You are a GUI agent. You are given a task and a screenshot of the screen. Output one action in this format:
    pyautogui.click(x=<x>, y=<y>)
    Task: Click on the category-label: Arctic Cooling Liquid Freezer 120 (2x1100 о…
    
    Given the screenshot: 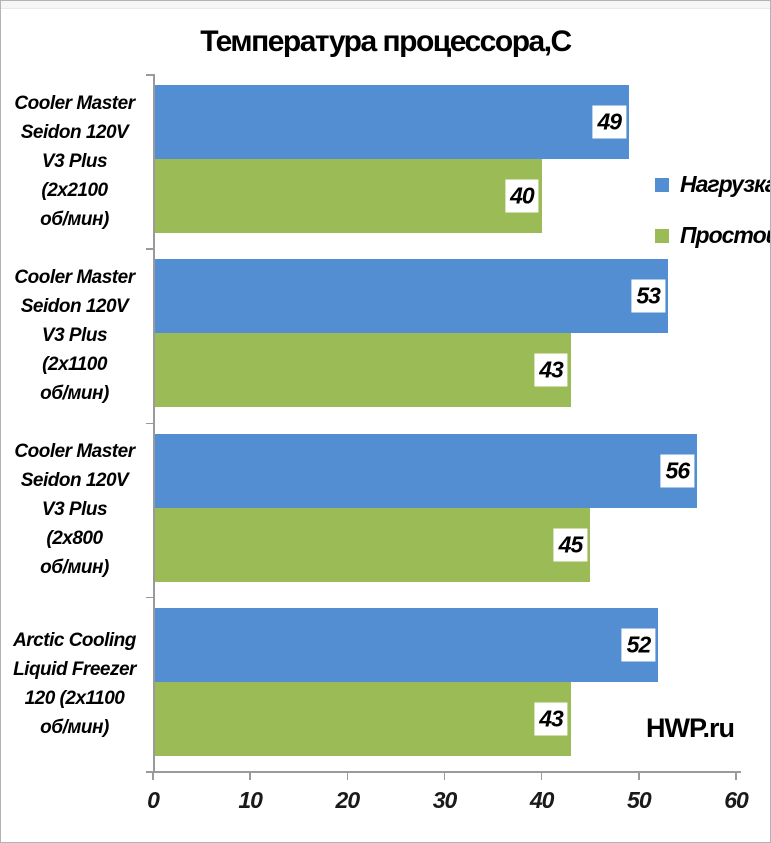 What is the action you would take?
    pyautogui.click(x=74, y=683)
    